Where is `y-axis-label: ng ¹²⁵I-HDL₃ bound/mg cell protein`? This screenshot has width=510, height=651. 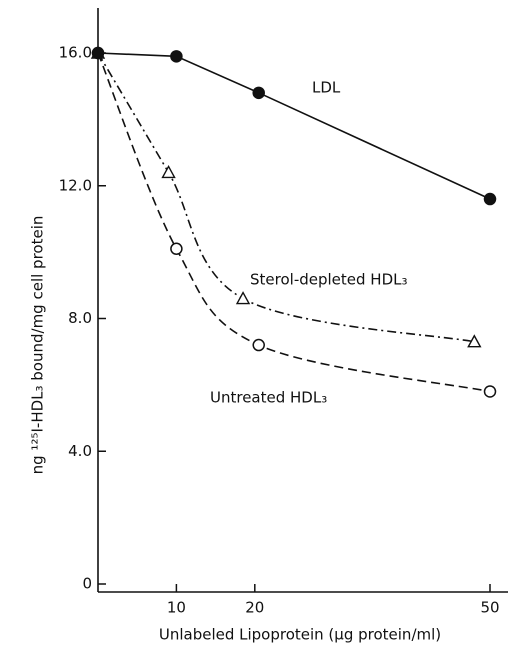 y-axis-label: ng ¹²⁵I-HDL₃ bound/mg cell protein is located at coordinates (38, 345).